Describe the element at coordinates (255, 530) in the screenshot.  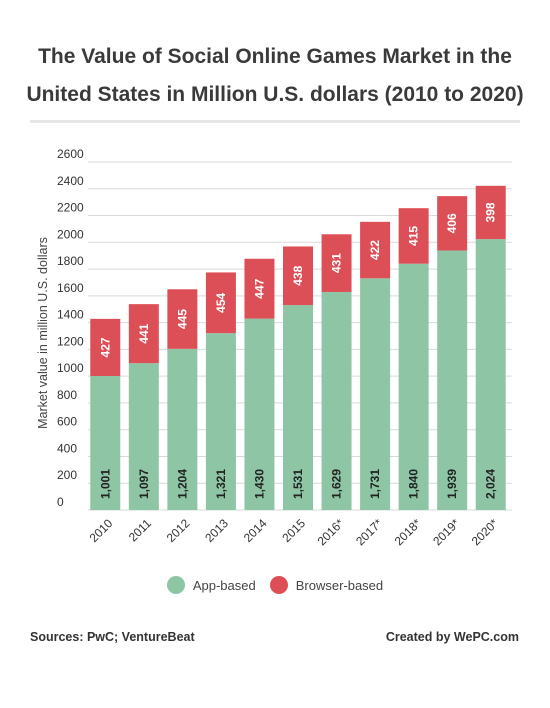
I see `x-tick-label: 2014` at that location.